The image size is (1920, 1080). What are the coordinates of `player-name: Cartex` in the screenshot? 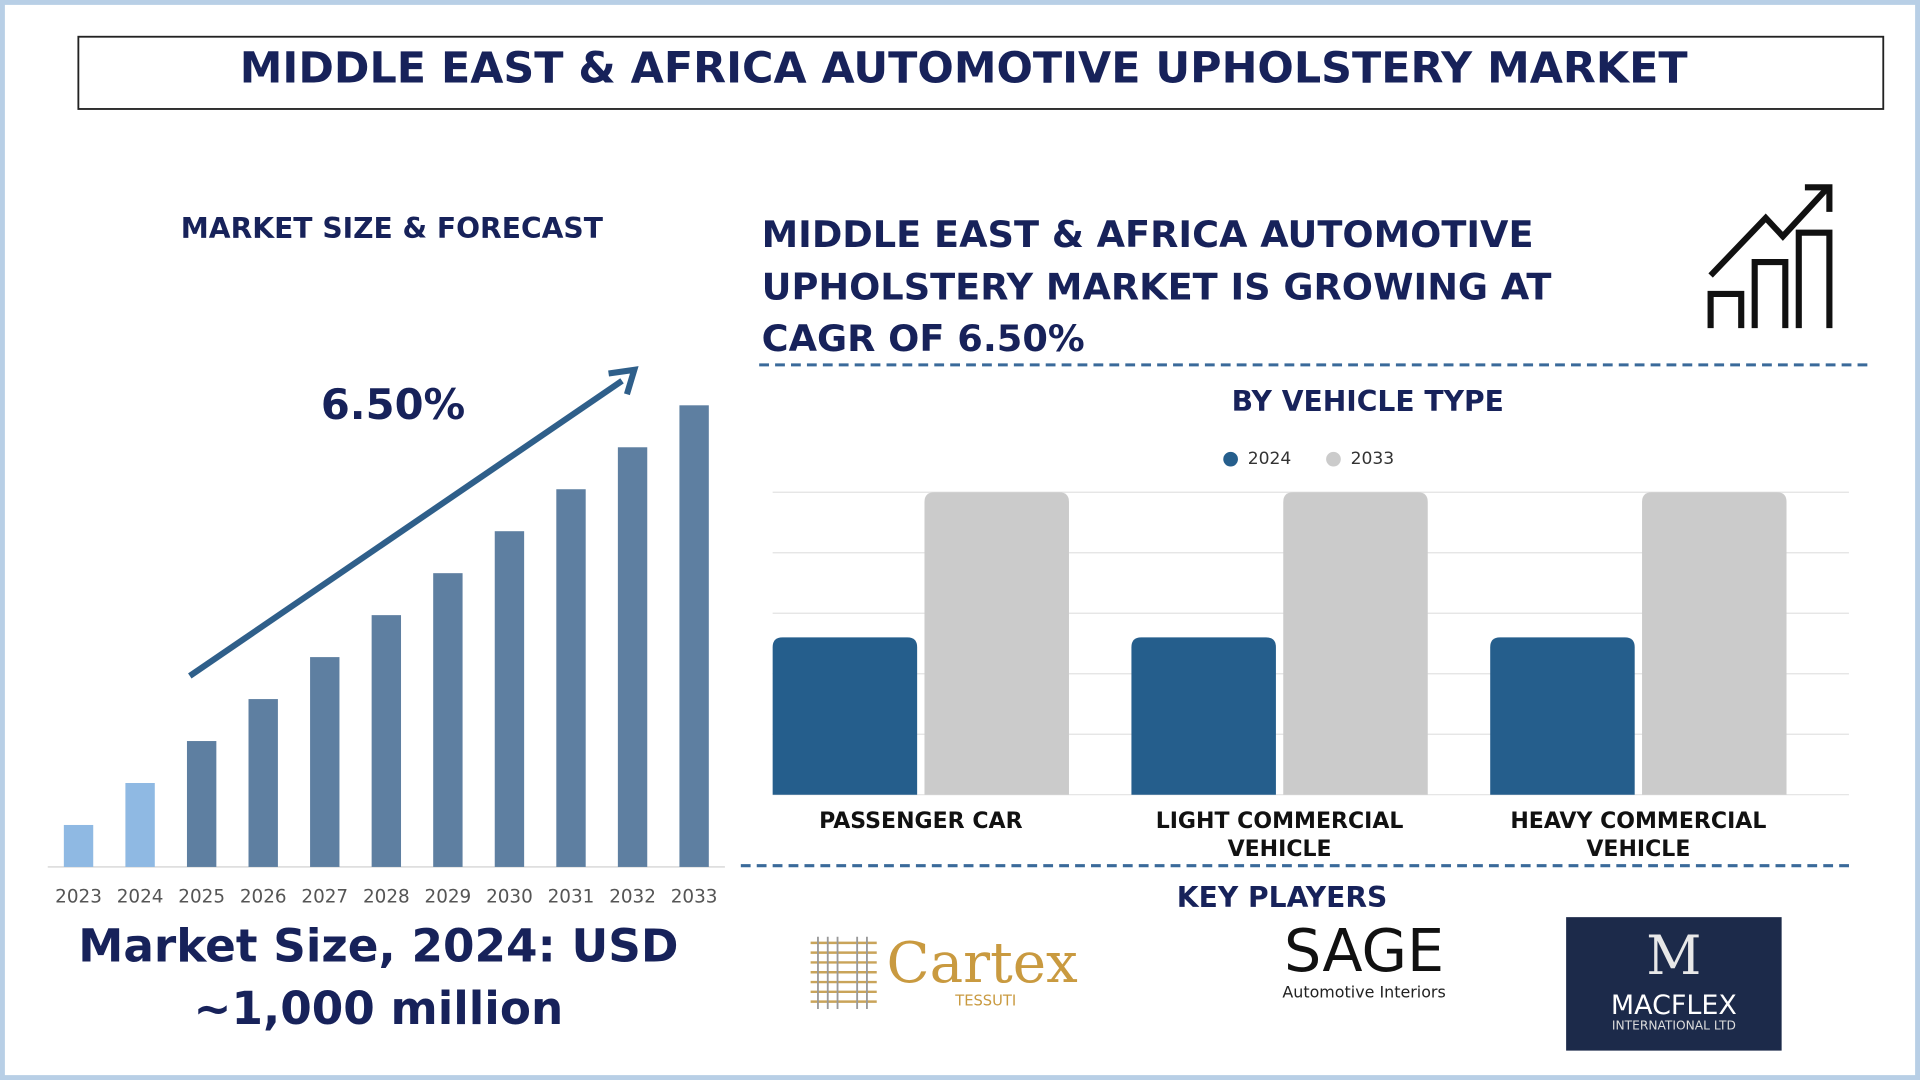 It's located at (983, 963).